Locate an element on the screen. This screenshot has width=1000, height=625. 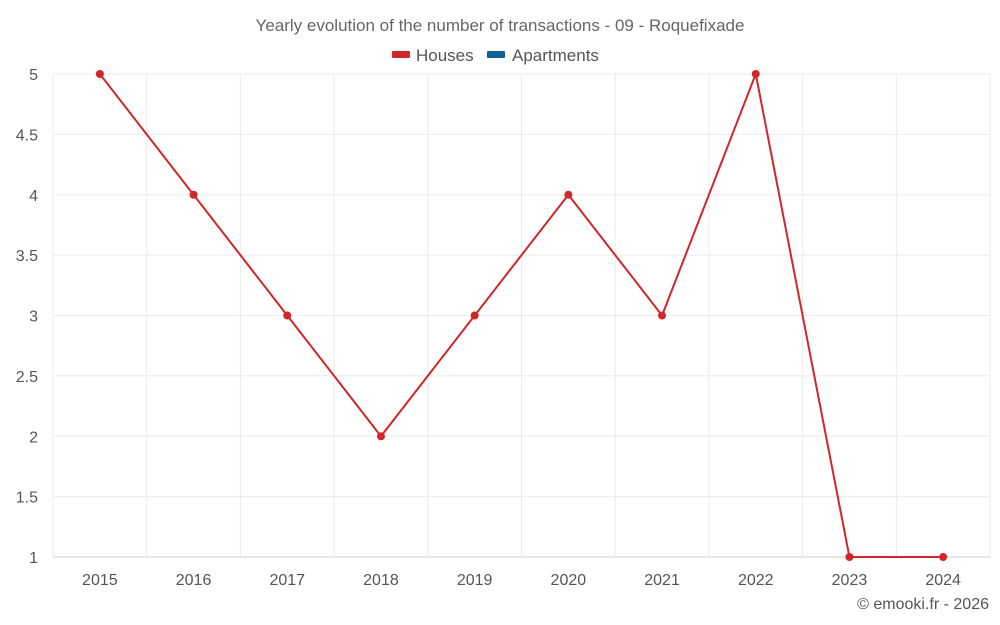
legend-item-houses: Houses is located at coordinates (433, 55).